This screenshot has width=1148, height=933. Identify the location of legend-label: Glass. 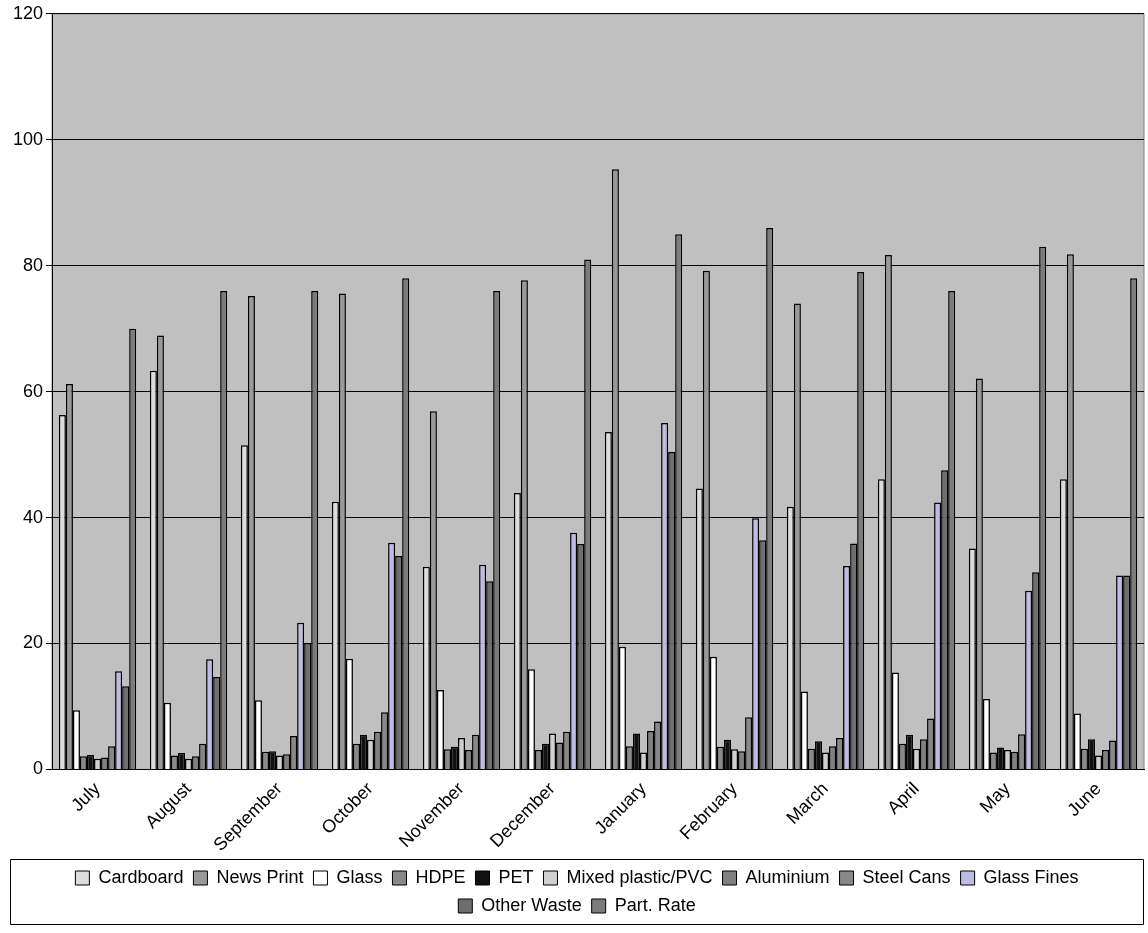
(359, 876).